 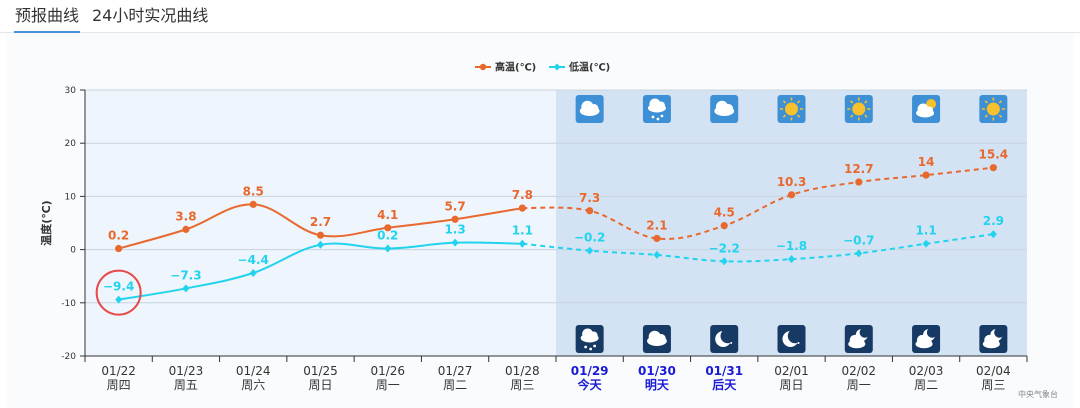 I want to click on x-date-label: 01/28, so click(x=522, y=371).